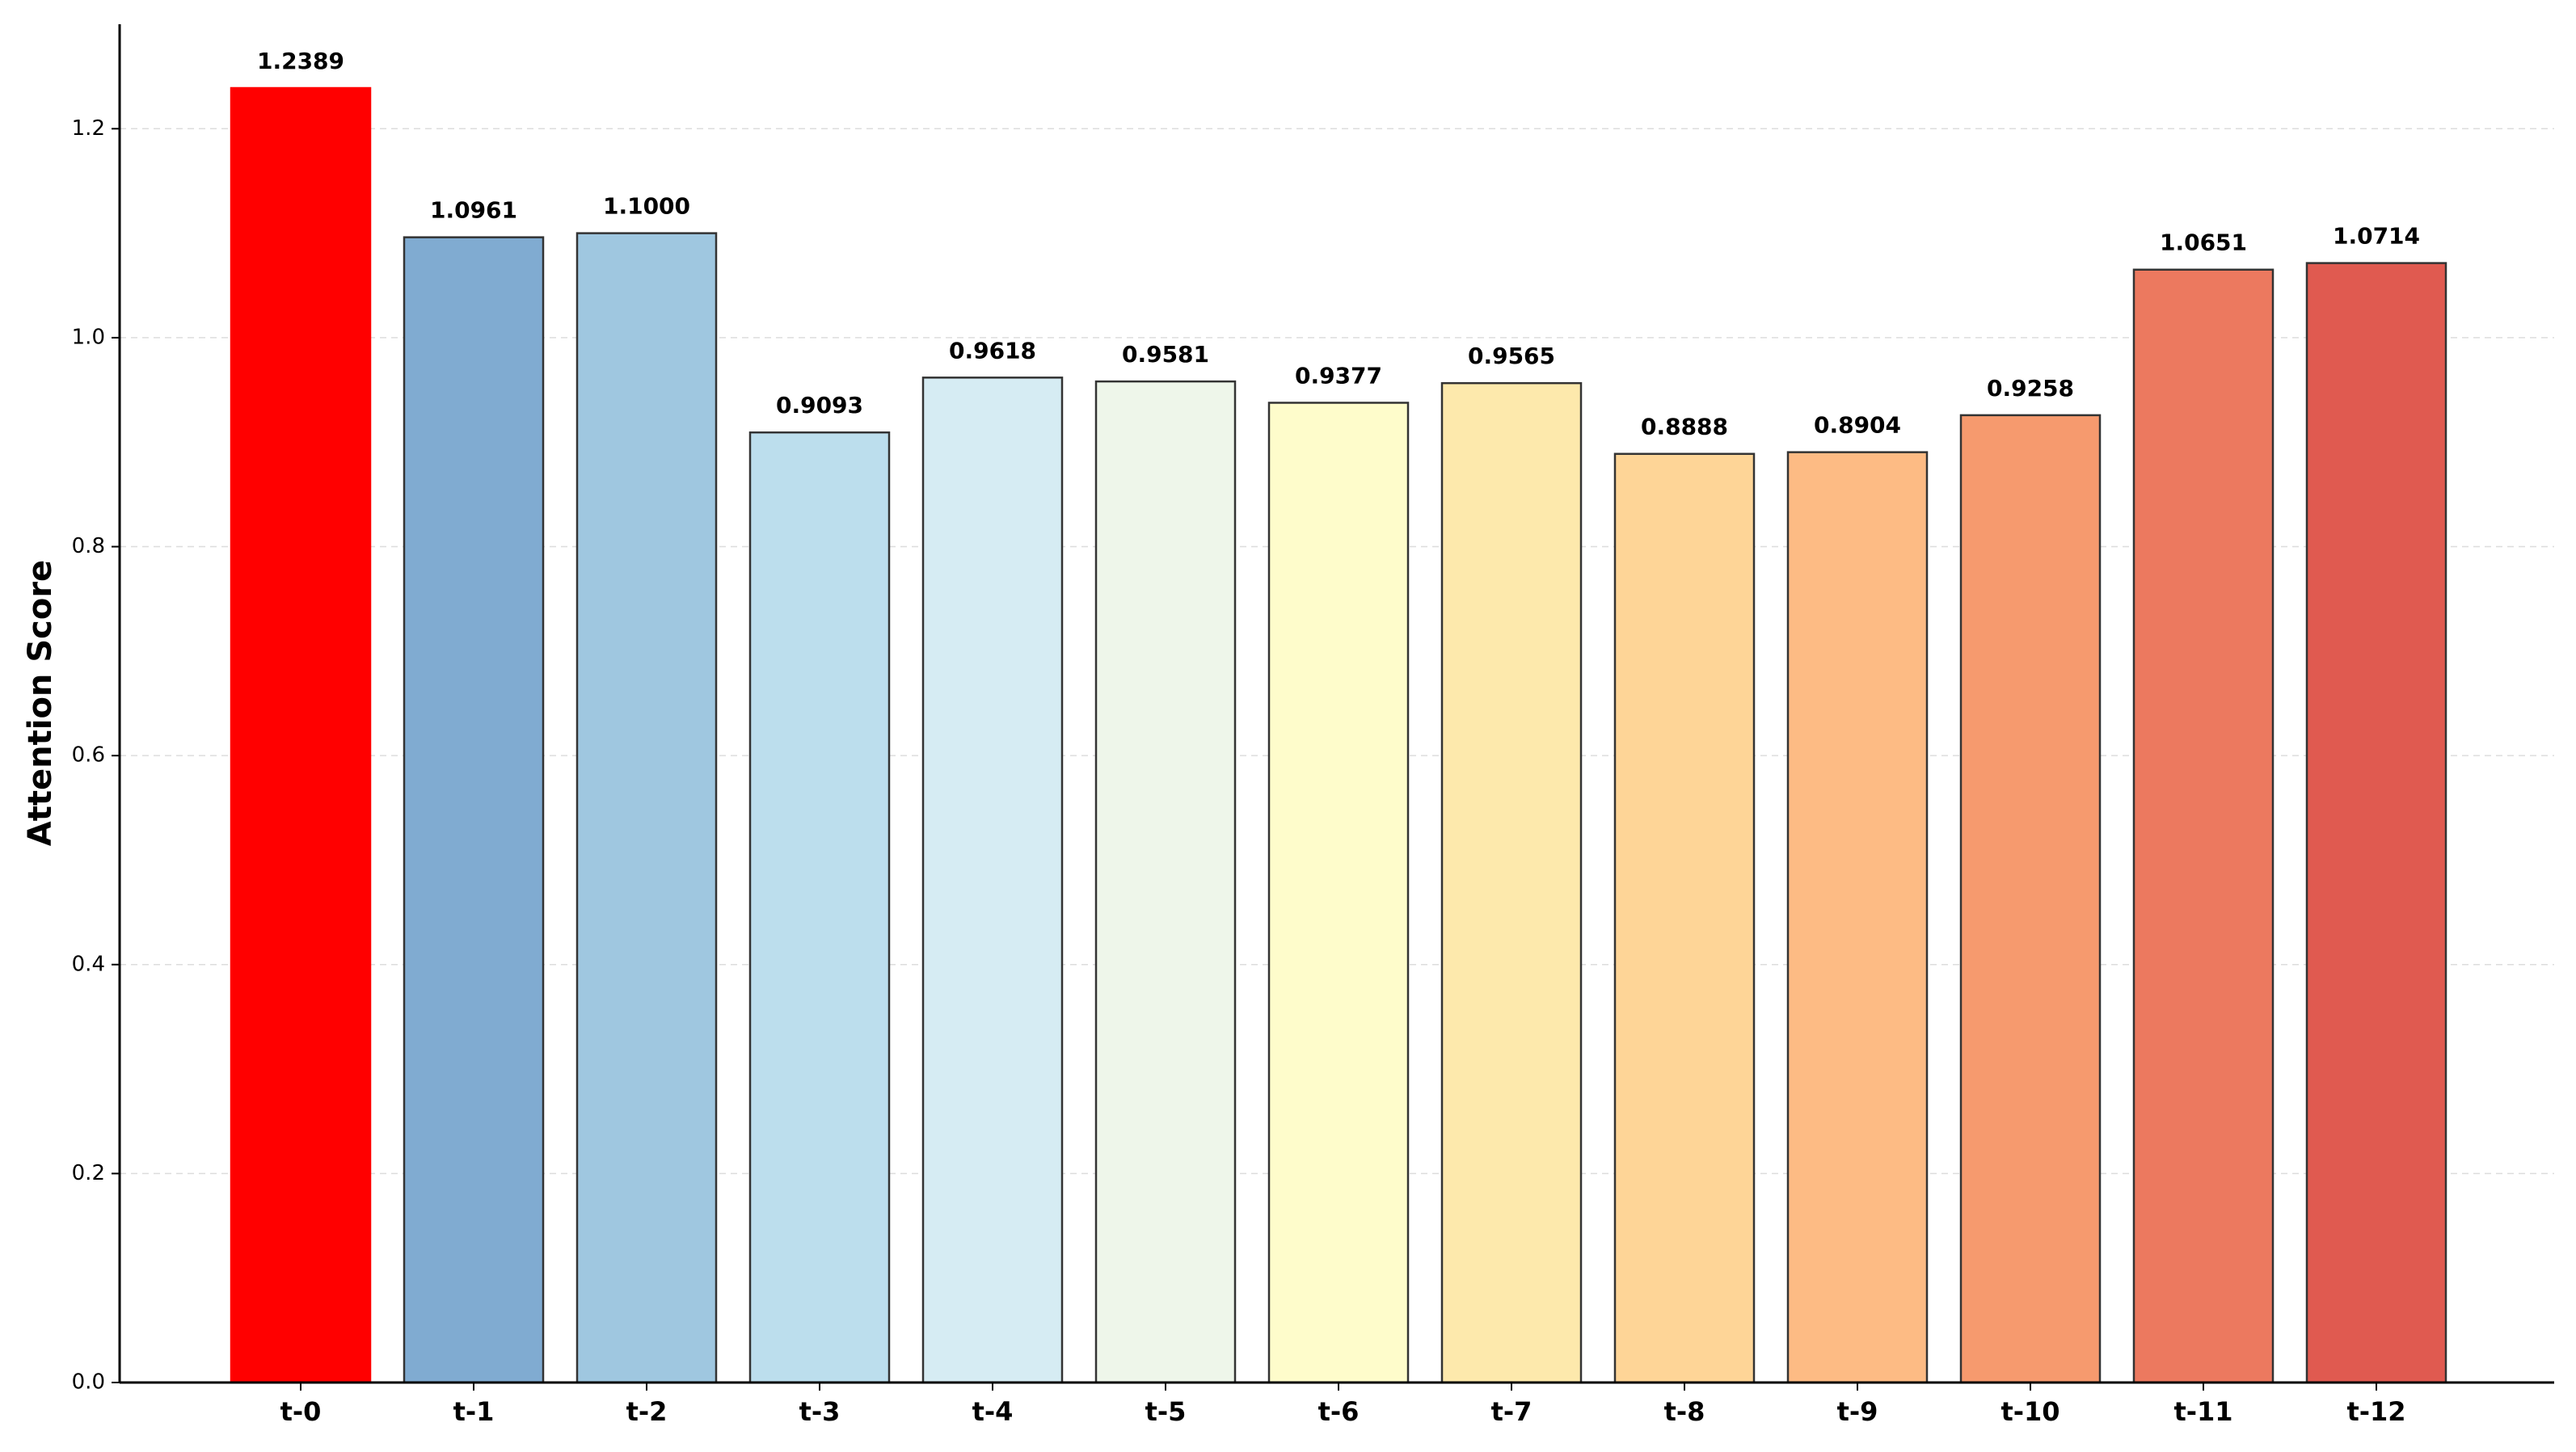 This screenshot has width=2576, height=1452. What do you see at coordinates (993, 1411) in the screenshot?
I see `x-tick-label: t-4` at bounding box center [993, 1411].